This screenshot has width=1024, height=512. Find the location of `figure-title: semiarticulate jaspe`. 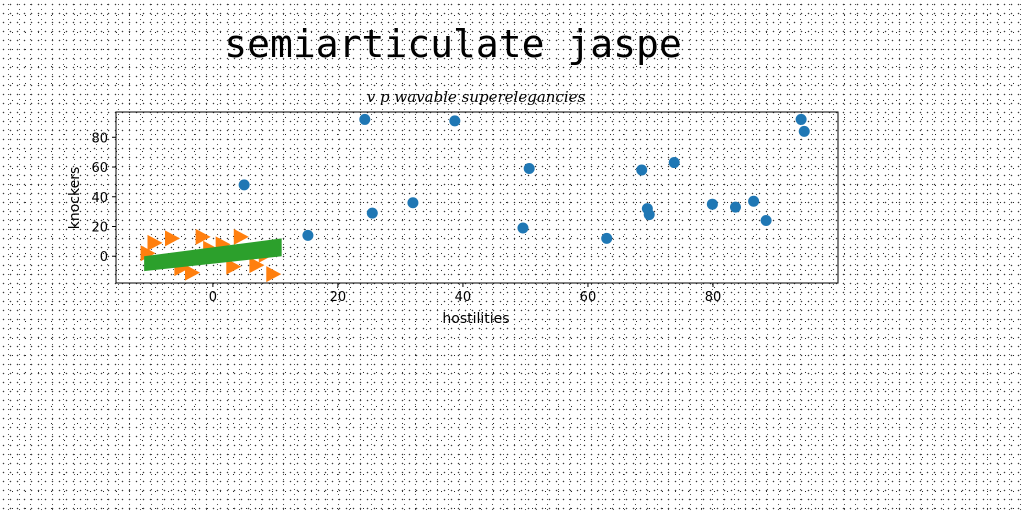

figure-title: semiarticulate jaspe is located at coordinates (453, 44).